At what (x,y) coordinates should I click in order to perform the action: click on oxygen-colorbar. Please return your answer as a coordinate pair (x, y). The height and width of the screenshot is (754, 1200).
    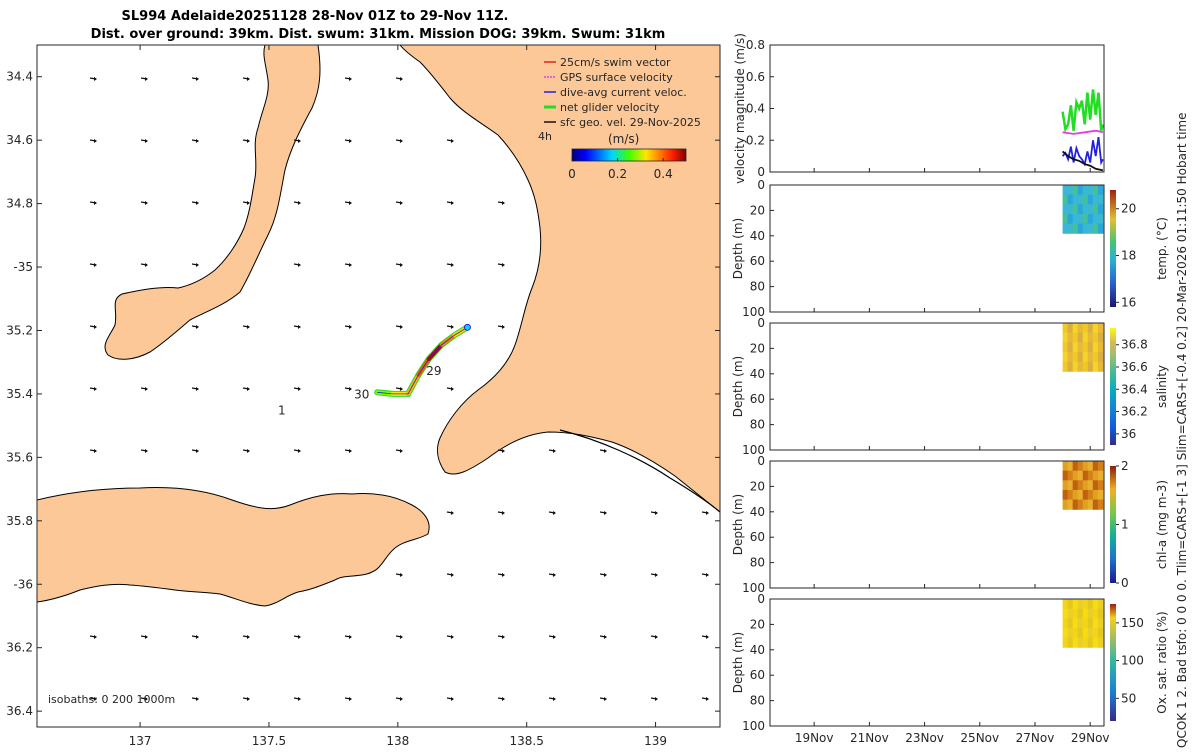
    Looking at the image, I should click on (1113, 662).